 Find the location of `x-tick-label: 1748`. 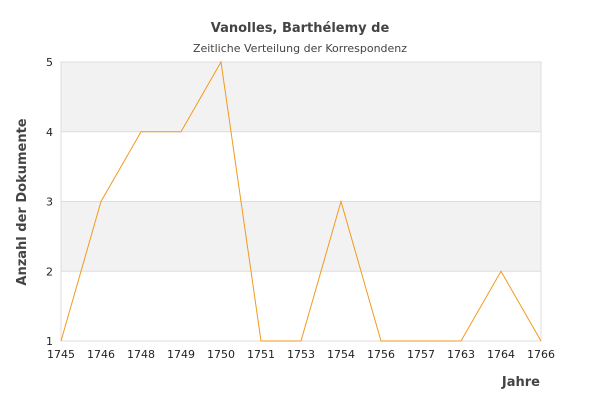

x-tick-label: 1748 is located at coordinates (141, 354).